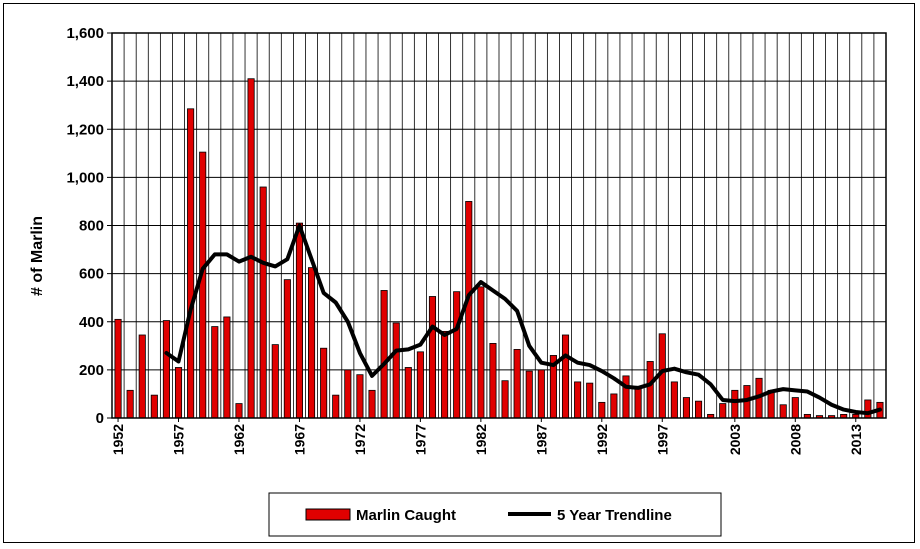 The width and height of the screenshot is (920, 549). I want to click on bar-1967, so click(299, 320).